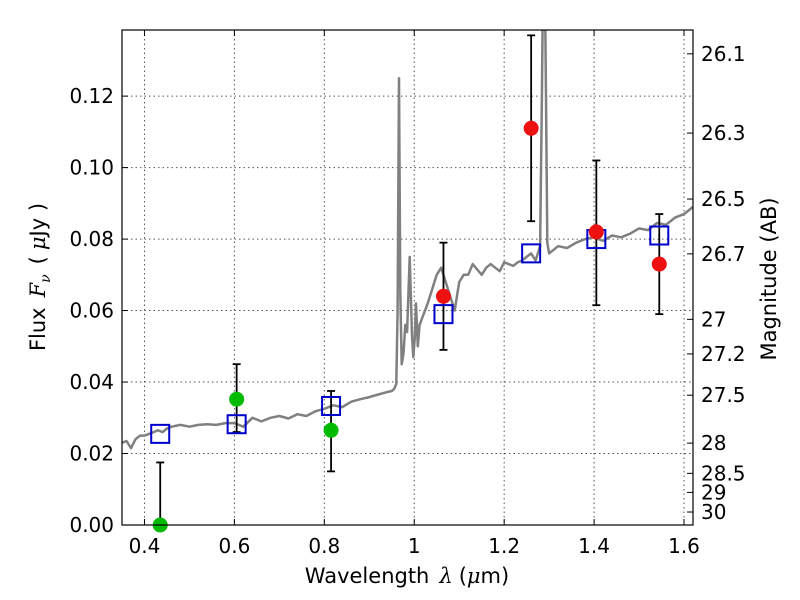 Image resolution: width=800 pixels, height=600 pixels. Describe the element at coordinates (414, 546) in the screenshot. I see `x-tick-label: 1` at that location.